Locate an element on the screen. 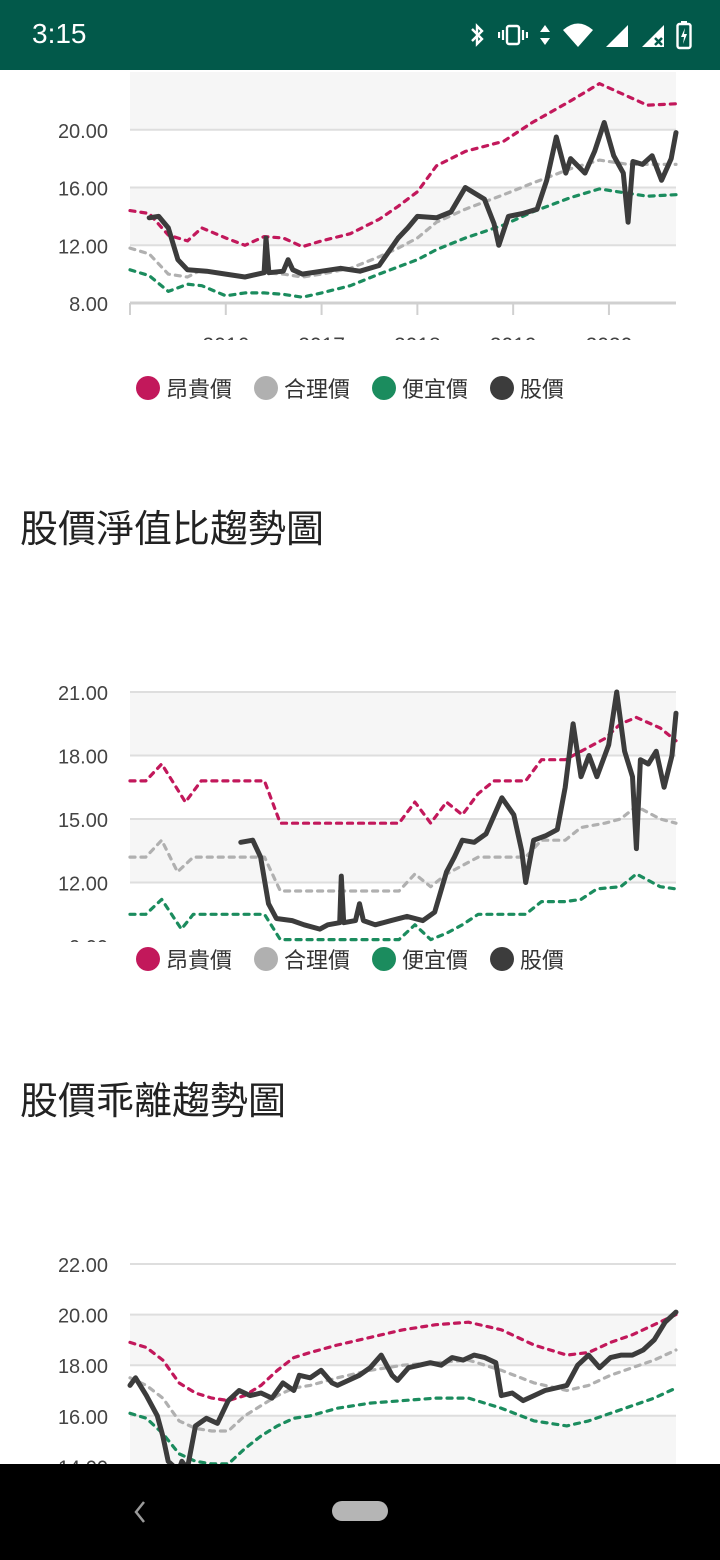 Image resolution: width=720 pixels, height=1560 pixels. data-transfer-icon is located at coordinates (545, 35).